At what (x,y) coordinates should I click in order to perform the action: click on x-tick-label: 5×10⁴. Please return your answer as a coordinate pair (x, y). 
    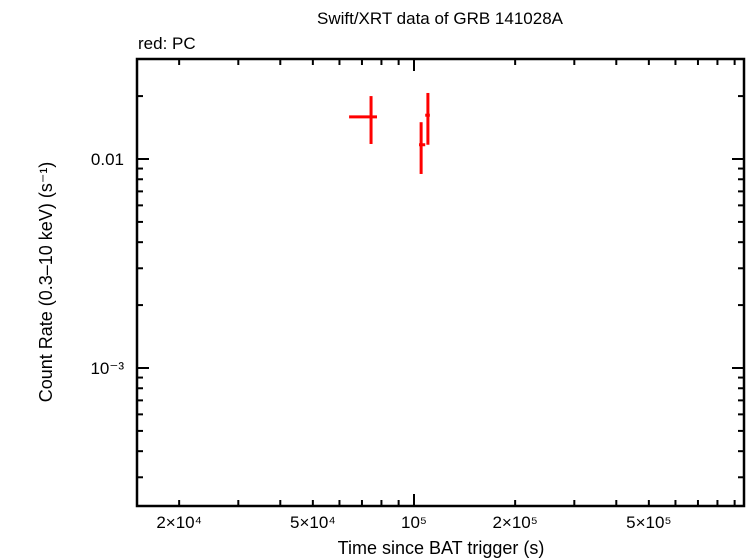
    Looking at the image, I should click on (313, 522).